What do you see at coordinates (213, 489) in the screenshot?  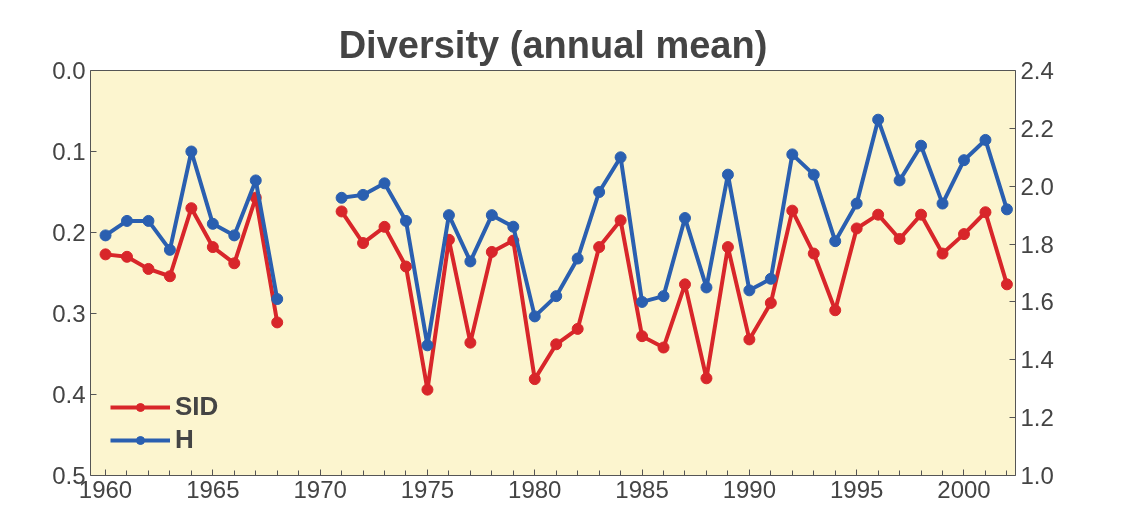 I see `x-tick-label: 1965` at bounding box center [213, 489].